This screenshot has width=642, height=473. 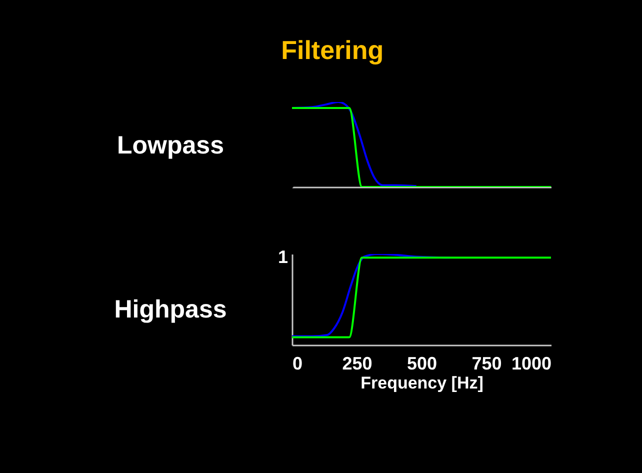 What do you see at coordinates (170, 146) in the screenshot?
I see `y-axis-title: Lowpass` at bounding box center [170, 146].